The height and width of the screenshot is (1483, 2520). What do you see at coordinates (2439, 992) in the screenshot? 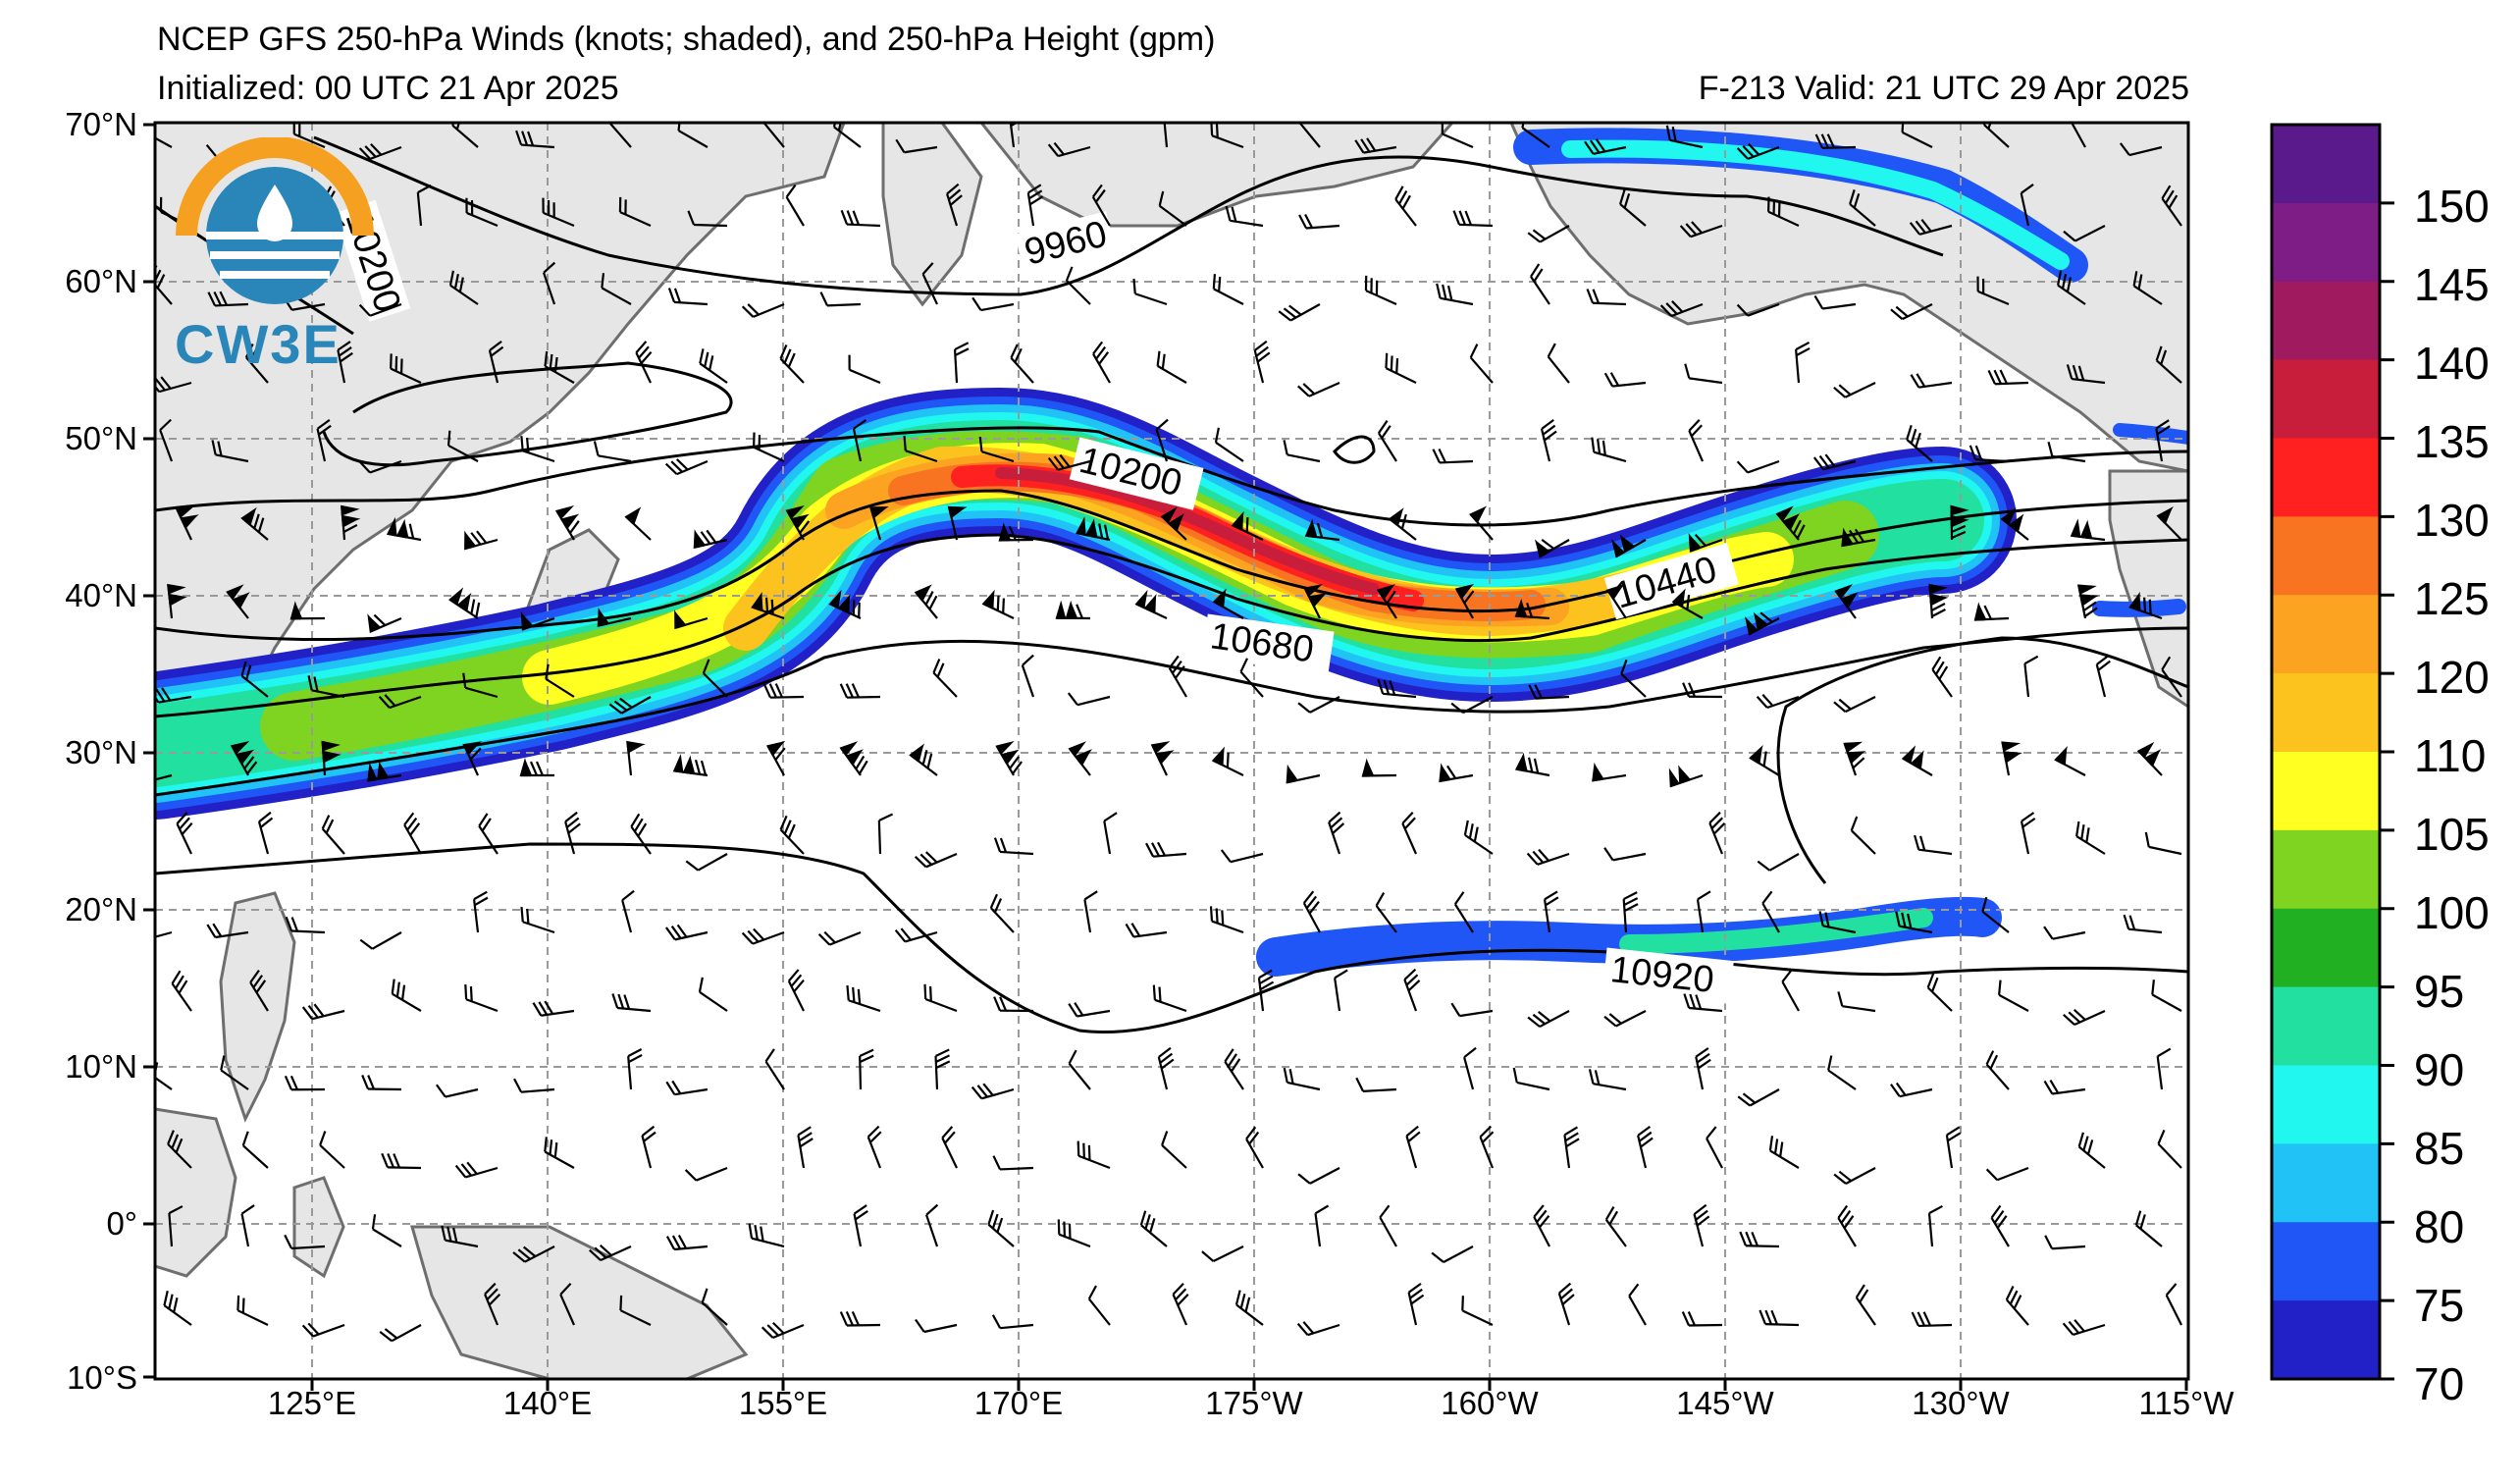
I see `colorbar-label: 95` at bounding box center [2439, 992].